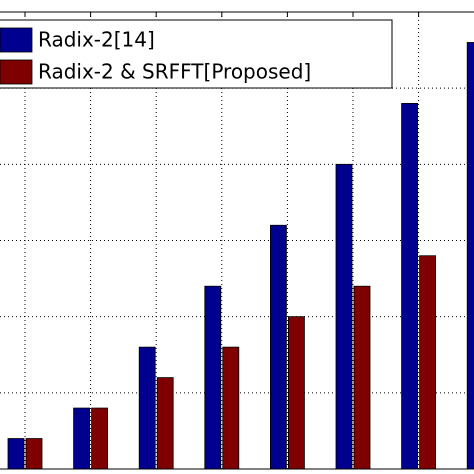 This screenshot has height=474, width=474. I want to click on legend: Radix-2[14] Radix-2 & SRFFT[Proposed], so click(196, 54).